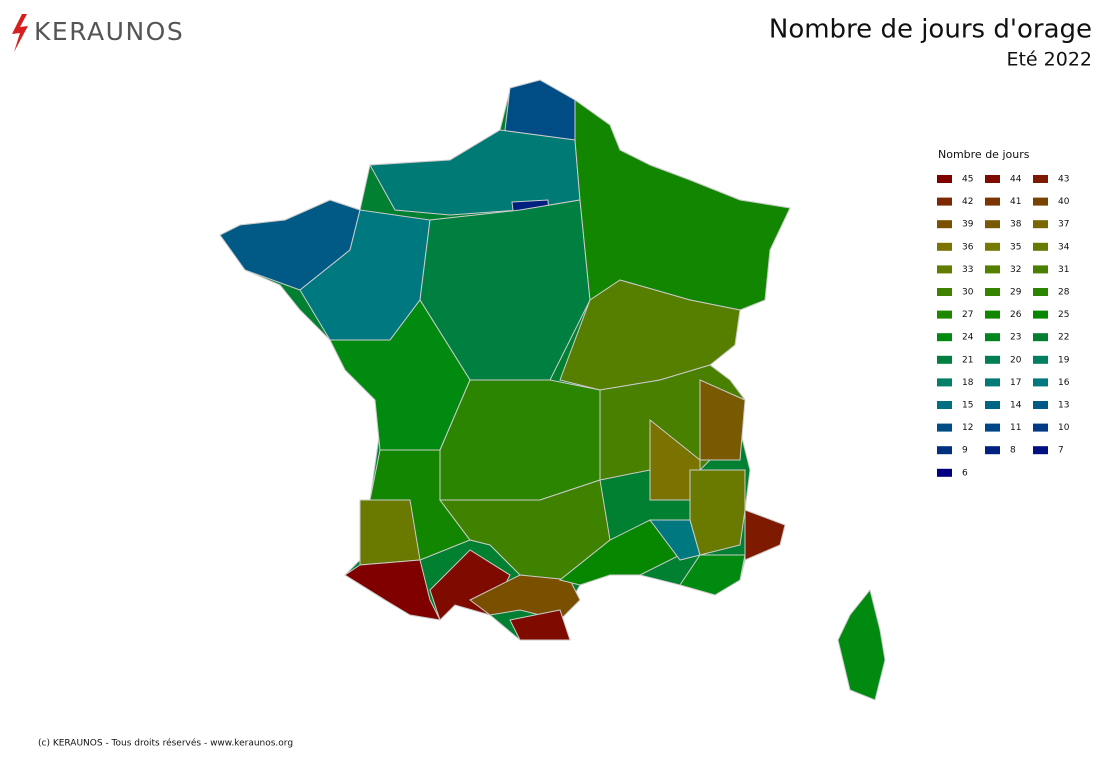 This screenshot has height=777, width=1098. Describe the element at coordinates (968, 383) in the screenshot. I see `legend-label: 18` at that location.